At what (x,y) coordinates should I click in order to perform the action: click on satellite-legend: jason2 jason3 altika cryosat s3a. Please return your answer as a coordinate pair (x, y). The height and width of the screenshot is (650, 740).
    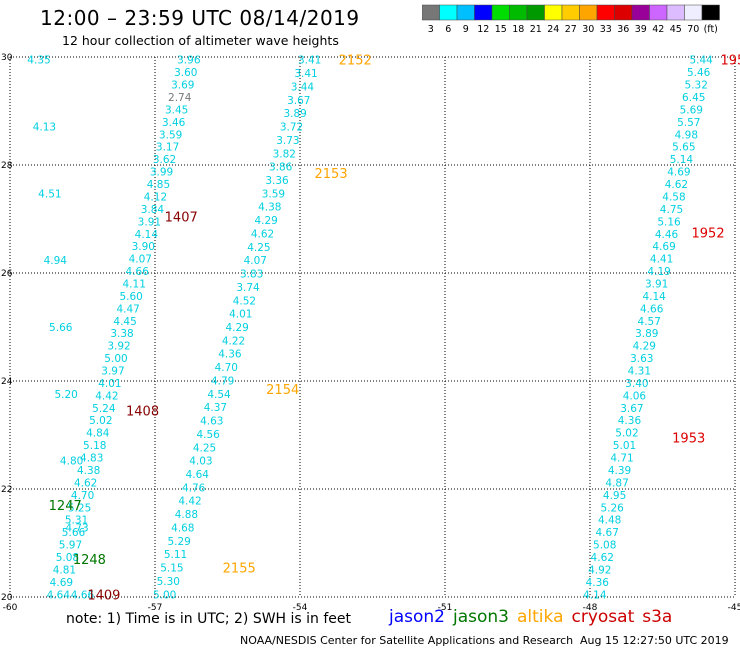
    Looking at the image, I should click on (534, 617).